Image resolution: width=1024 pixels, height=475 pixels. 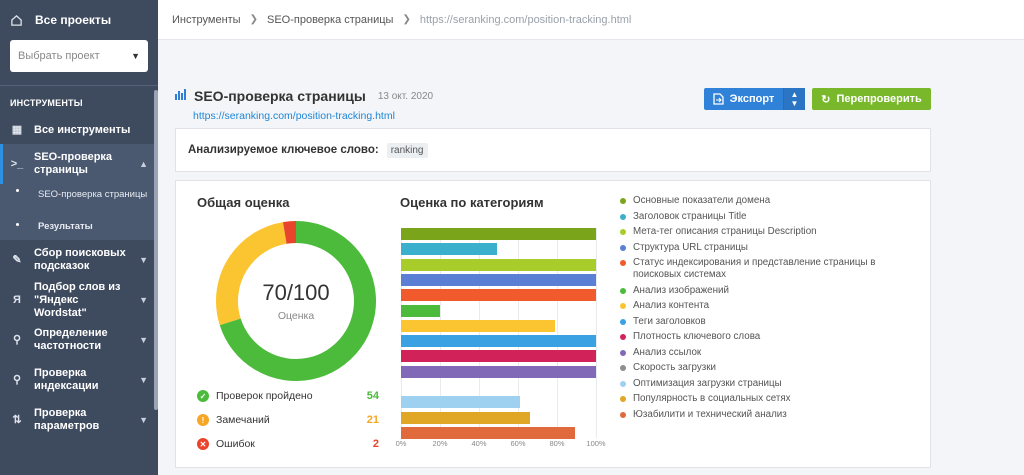 What do you see at coordinates (203, 420) in the screenshot?
I see `warning-circle-icon: !` at bounding box center [203, 420].